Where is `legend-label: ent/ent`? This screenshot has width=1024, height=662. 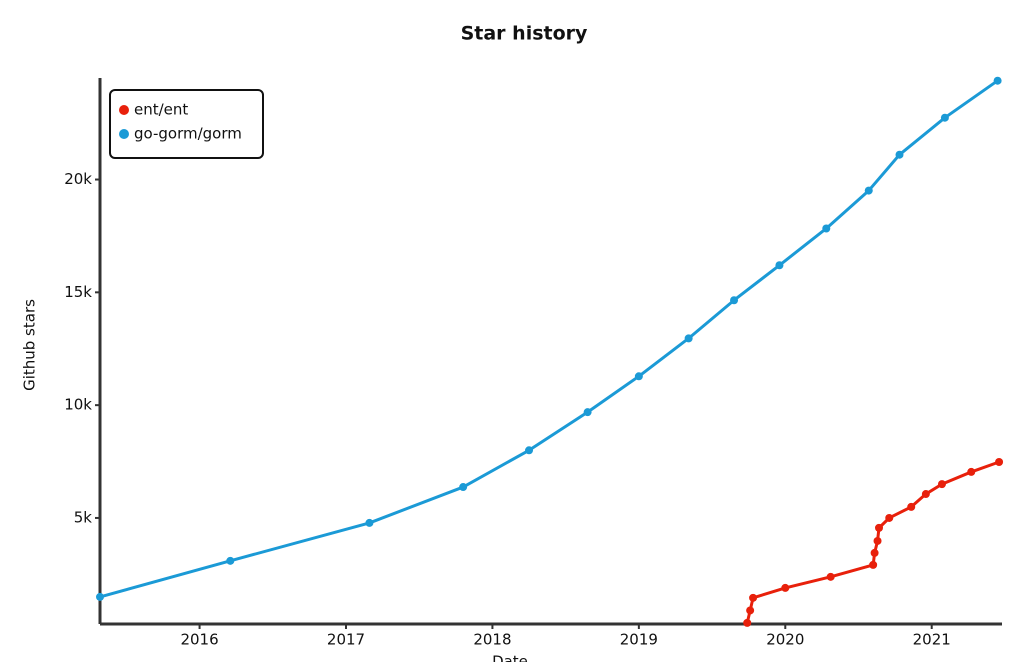
legend-label: ent/ent is located at coordinates (161, 110).